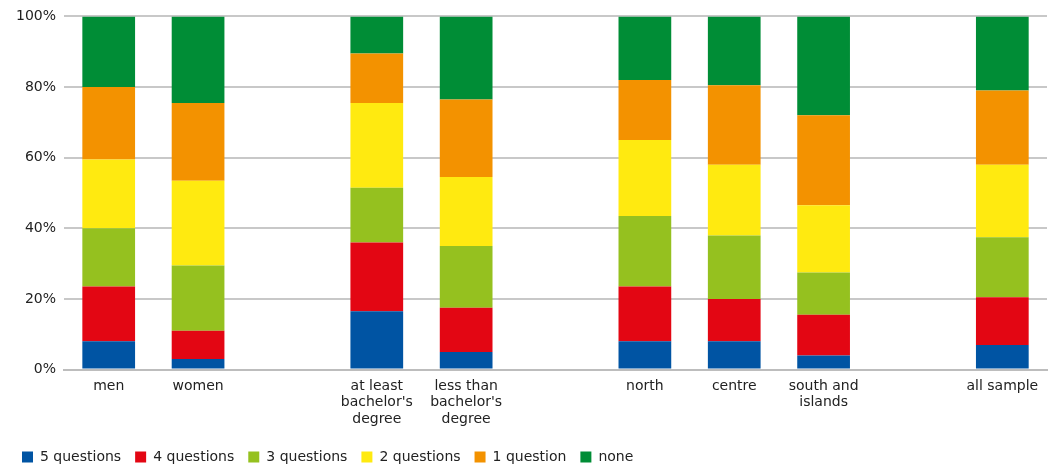  Describe the element at coordinates (40, 226) in the screenshot. I see `y-tick-label: 40%` at that location.